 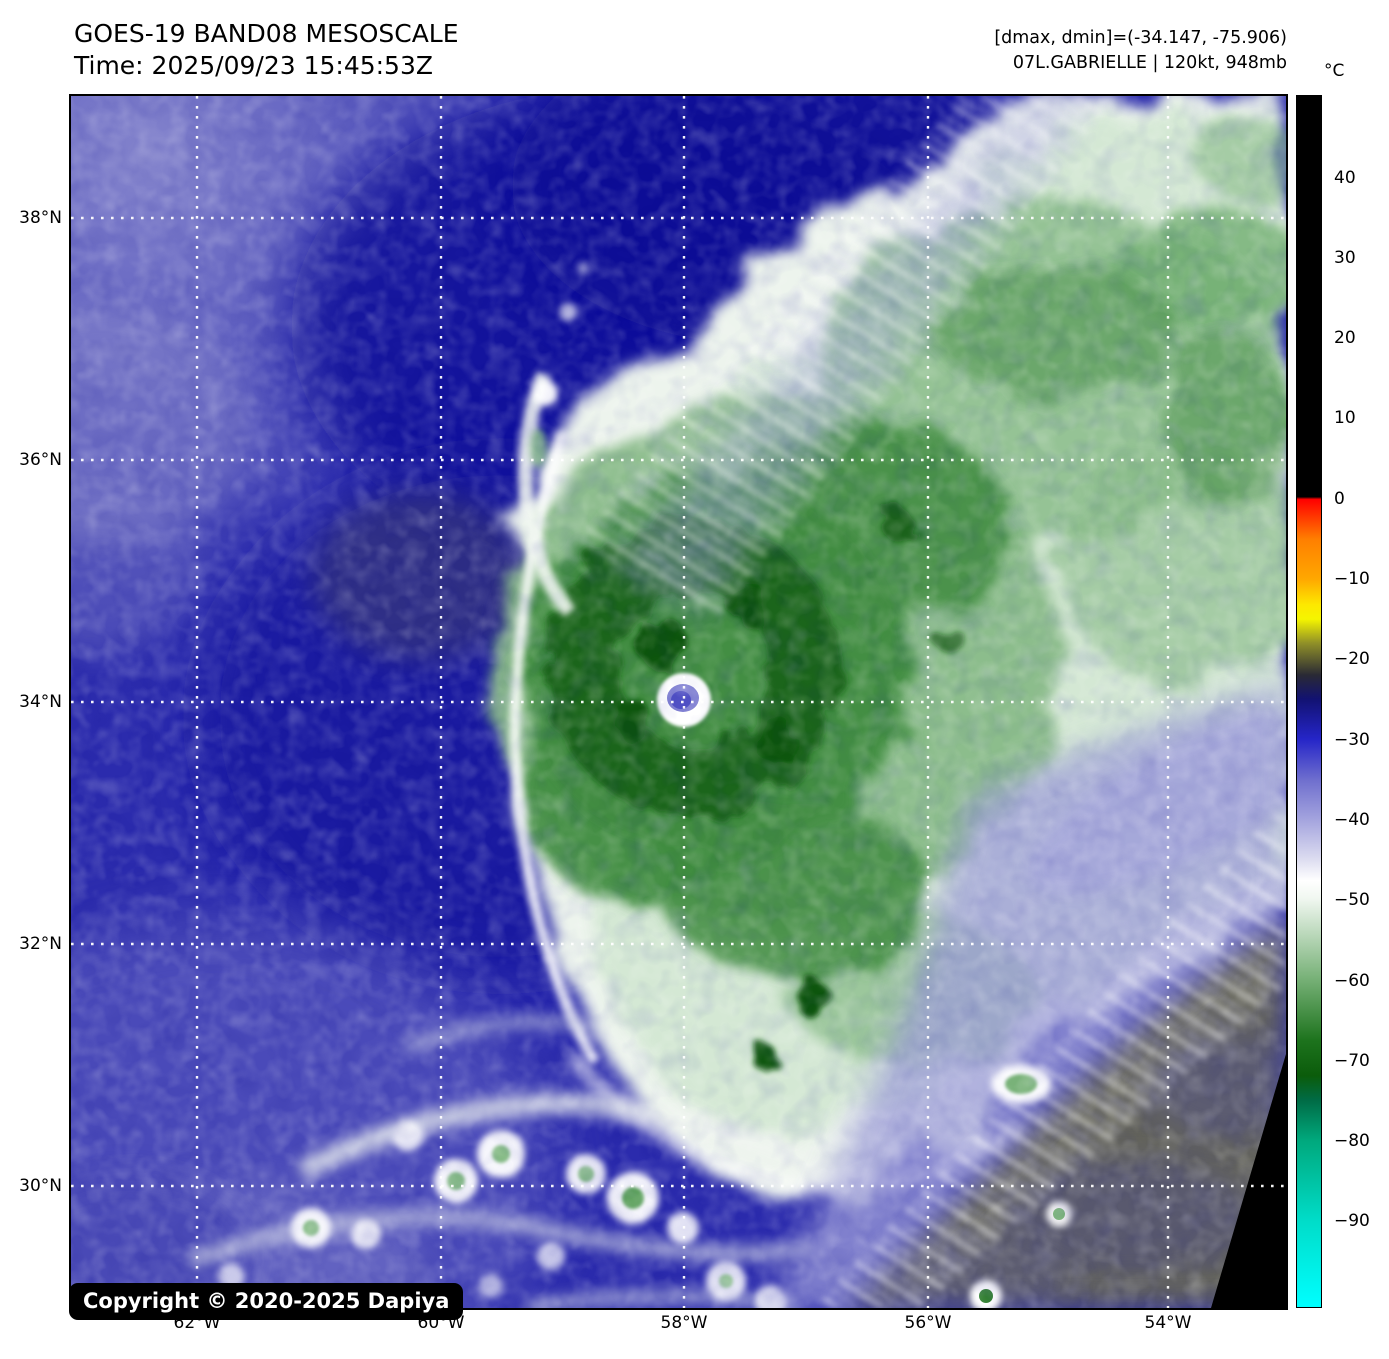 I want to click on colorbar-unit-label: °C, so click(x=1334, y=71).